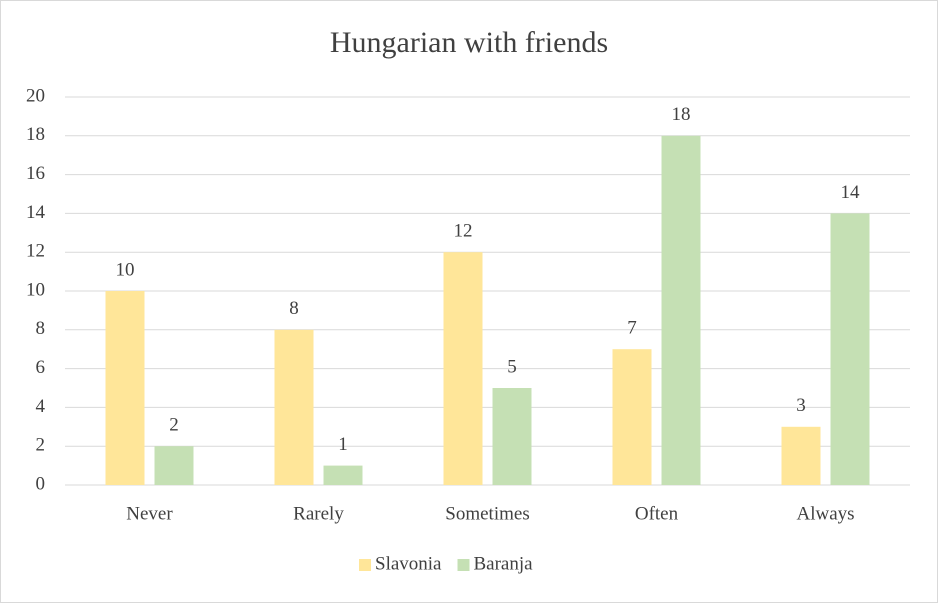 This screenshot has height=603, width=938. I want to click on x-tick-label: Never, so click(149, 513).